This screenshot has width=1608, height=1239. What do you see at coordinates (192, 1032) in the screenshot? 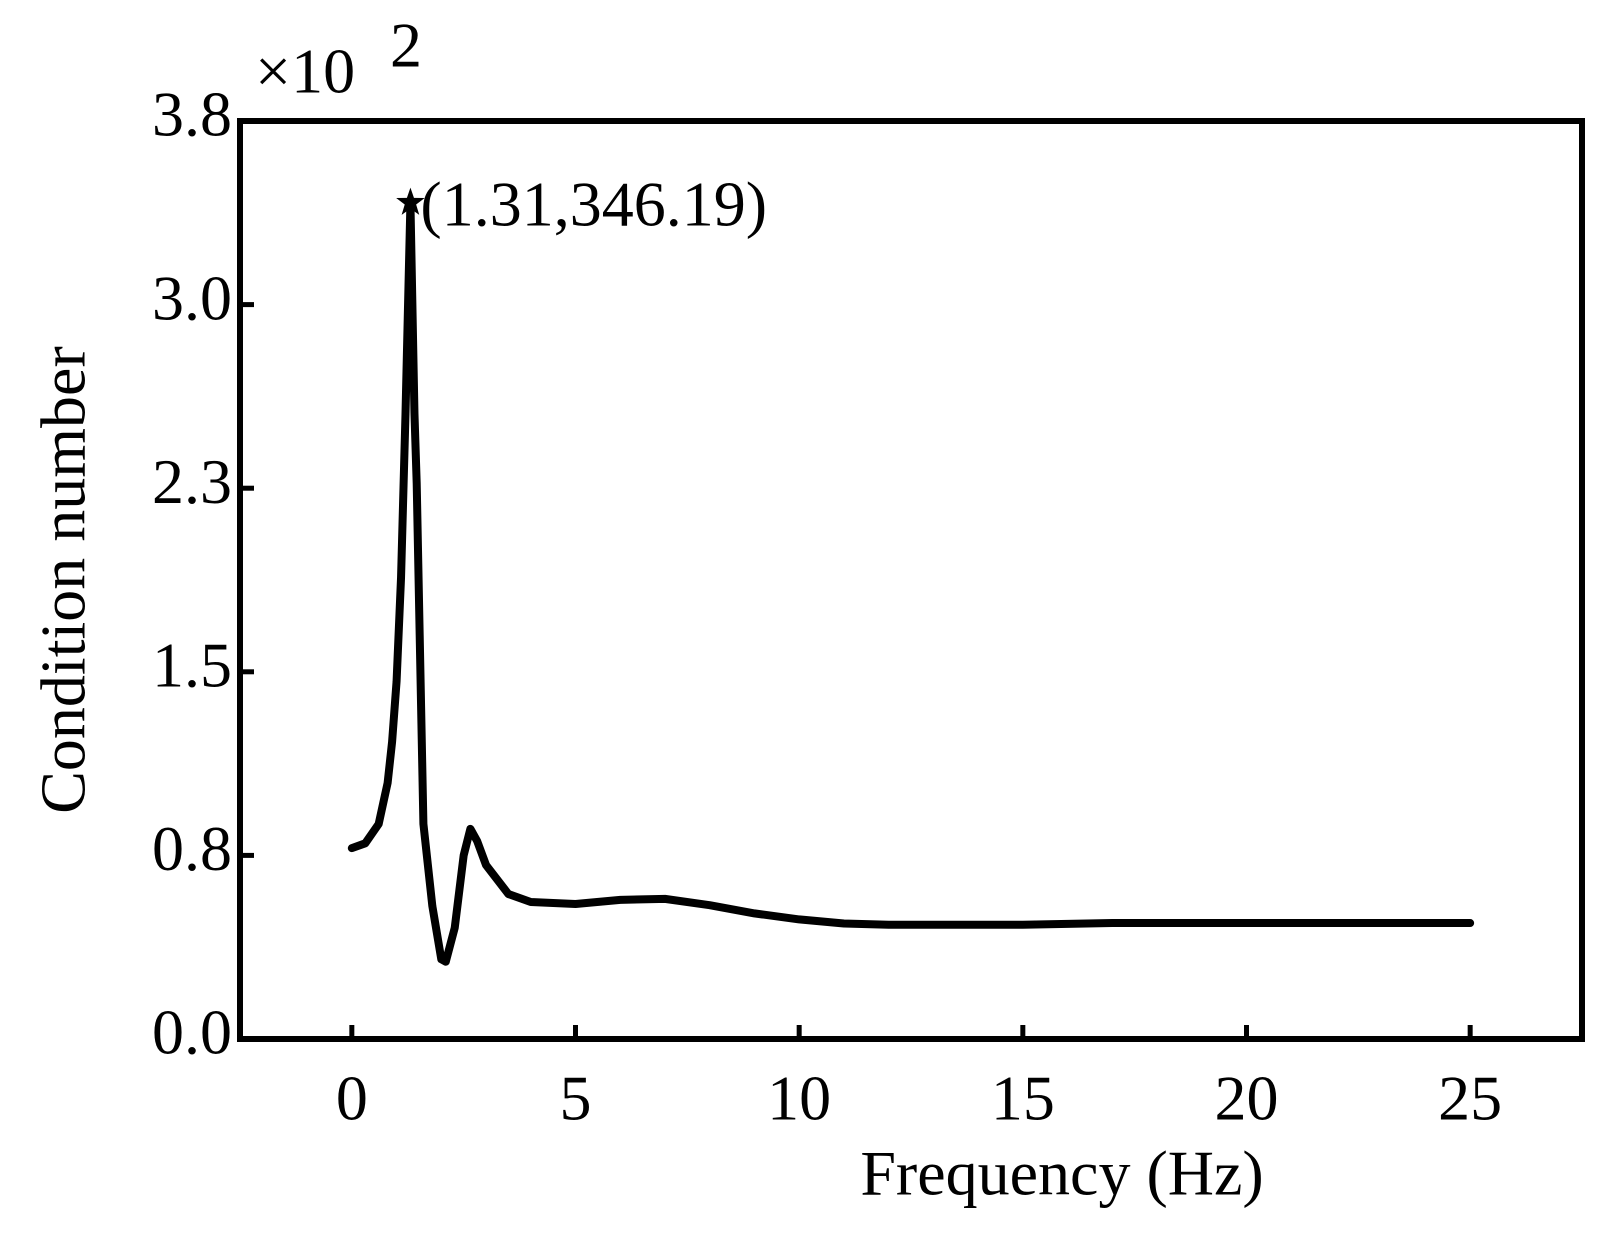
I see `y-tick-label: 0.0` at bounding box center [192, 1032].